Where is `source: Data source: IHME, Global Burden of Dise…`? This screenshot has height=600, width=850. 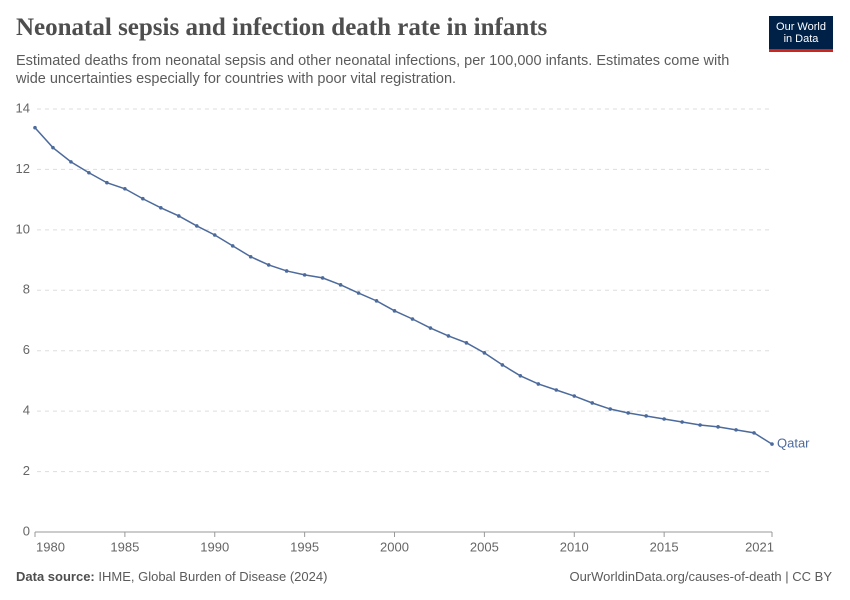
source: Data source: IHME, Global Burden of Dise… is located at coordinates (171, 576).